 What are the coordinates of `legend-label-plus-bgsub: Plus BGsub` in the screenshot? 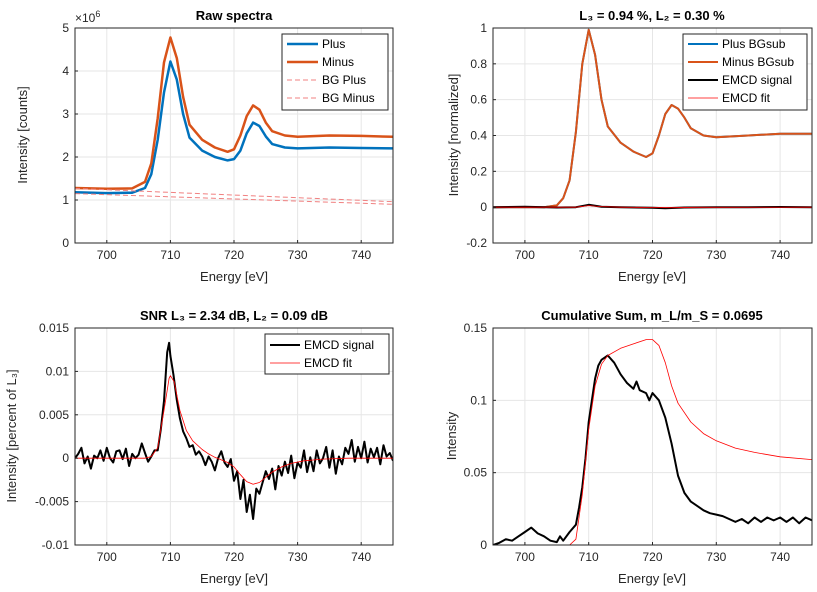 It's located at (754, 44).